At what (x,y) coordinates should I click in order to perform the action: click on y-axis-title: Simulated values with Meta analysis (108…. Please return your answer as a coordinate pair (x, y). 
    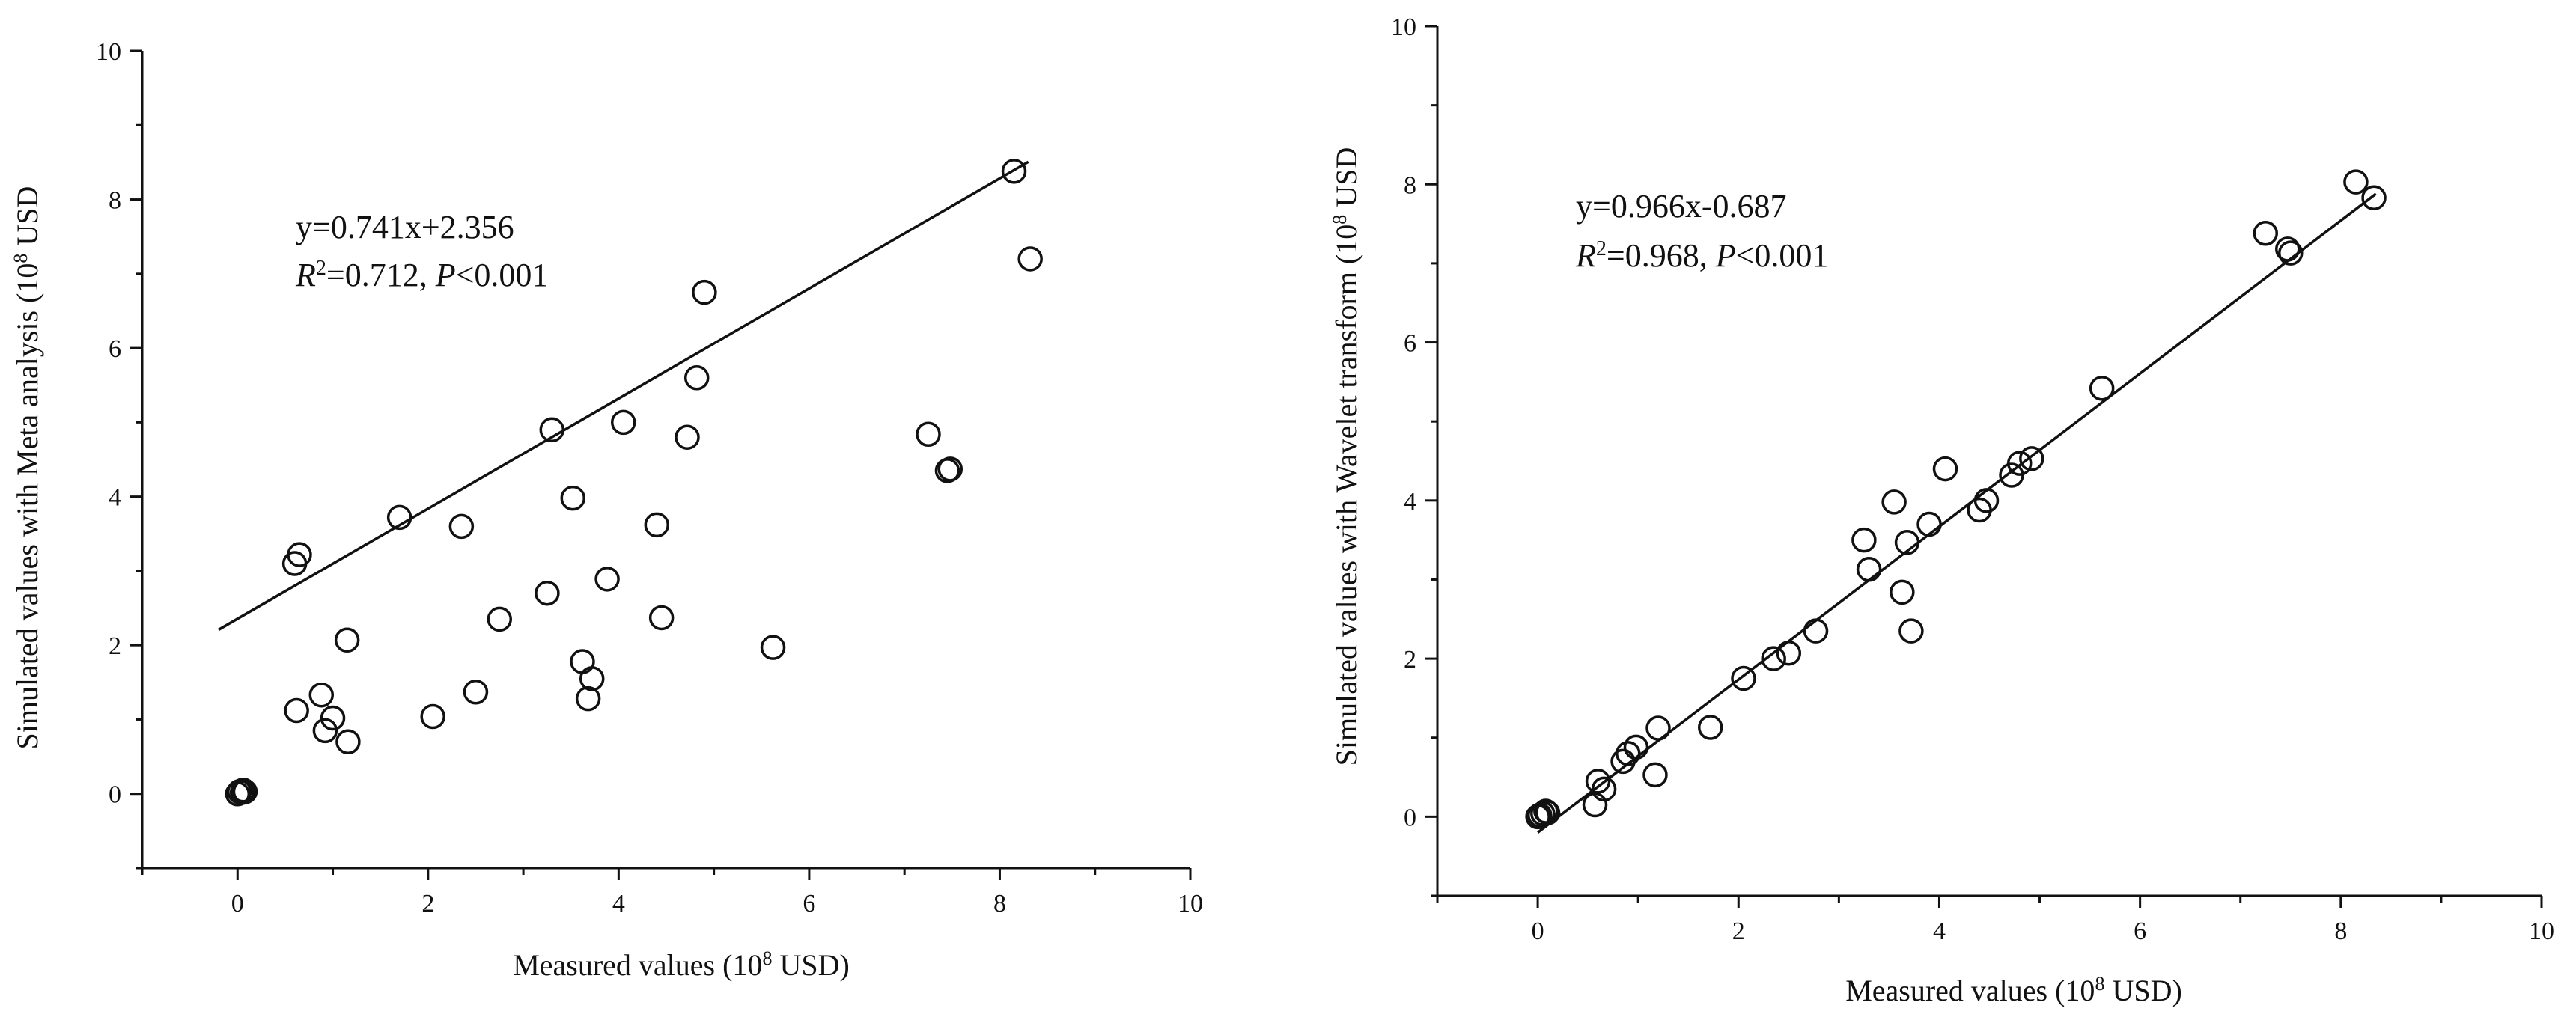
    Looking at the image, I should click on (27, 468).